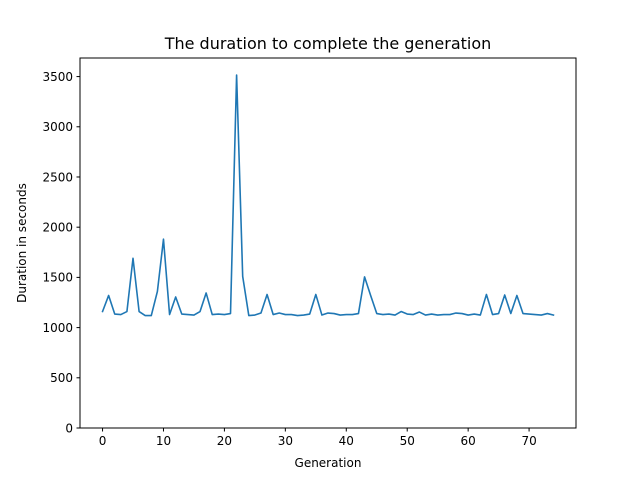 Image resolution: width=640 pixels, height=480 pixels. Describe the element at coordinates (103, 441) in the screenshot. I see `x-tick-label: 0` at that location.